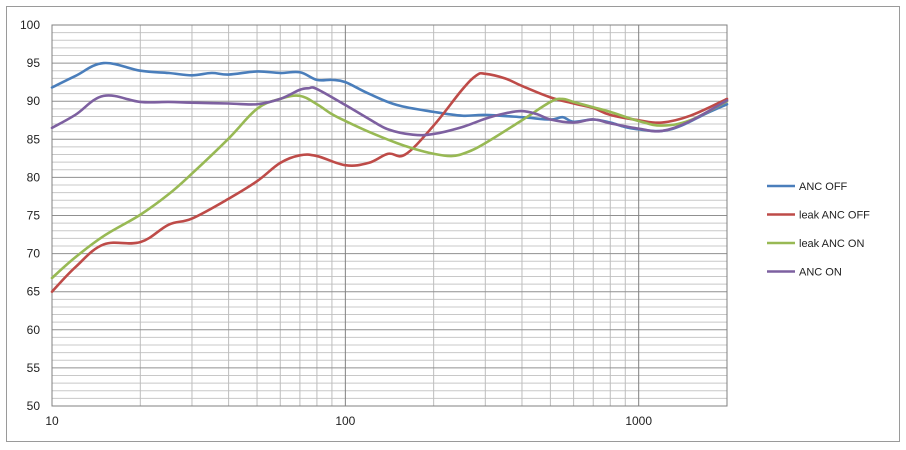  I want to click on legend-label-anc-on: ANC ON, so click(820, 273).